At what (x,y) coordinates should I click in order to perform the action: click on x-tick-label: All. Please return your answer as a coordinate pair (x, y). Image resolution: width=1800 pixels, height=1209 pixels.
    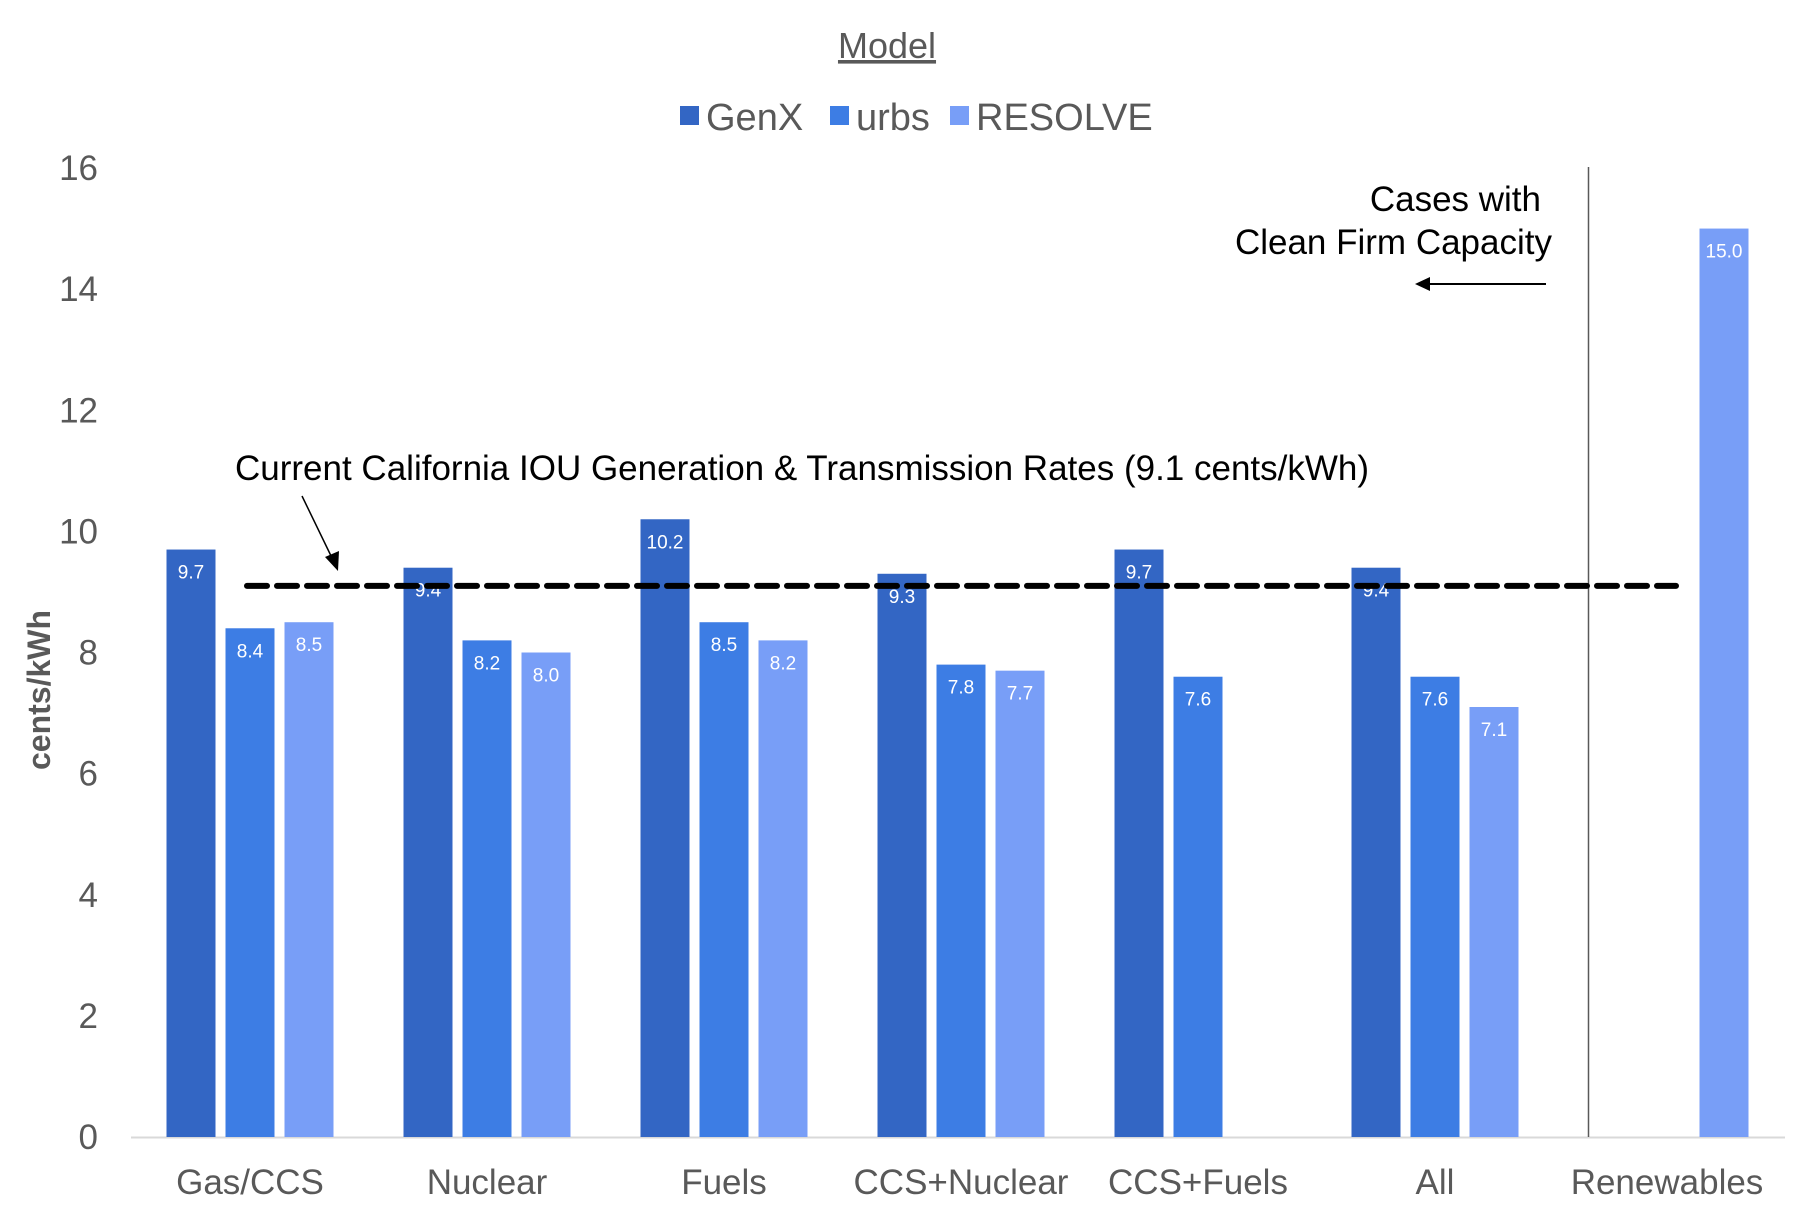
    Looking at the image, I should click on (1435, 1182).